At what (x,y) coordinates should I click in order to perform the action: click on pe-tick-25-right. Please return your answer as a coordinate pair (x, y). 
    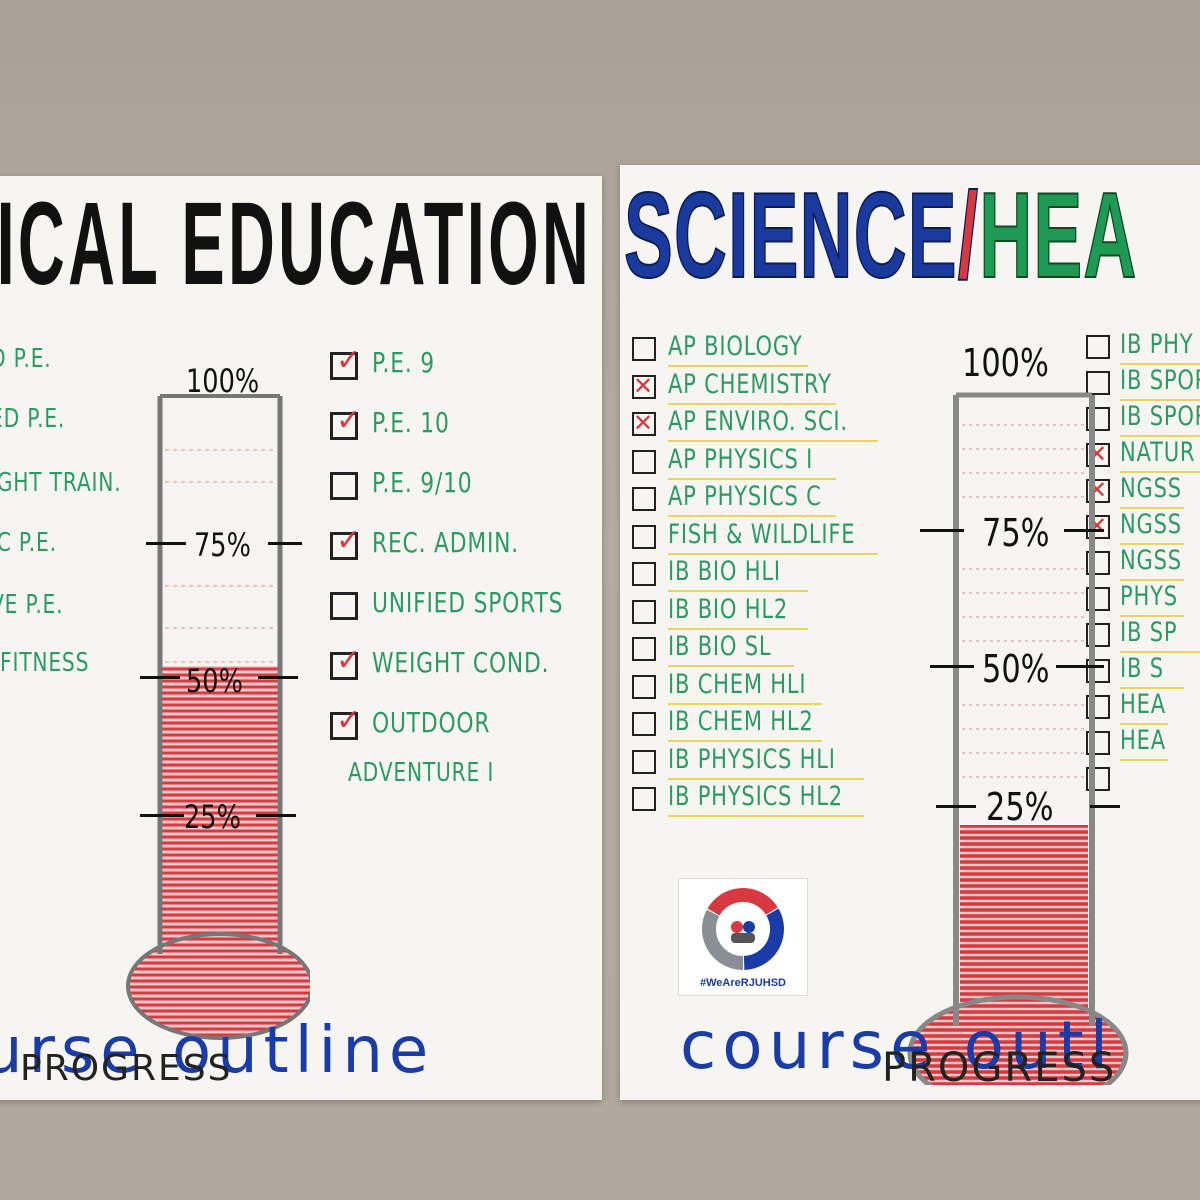
    Looking at the image, I should click on (276, 815).